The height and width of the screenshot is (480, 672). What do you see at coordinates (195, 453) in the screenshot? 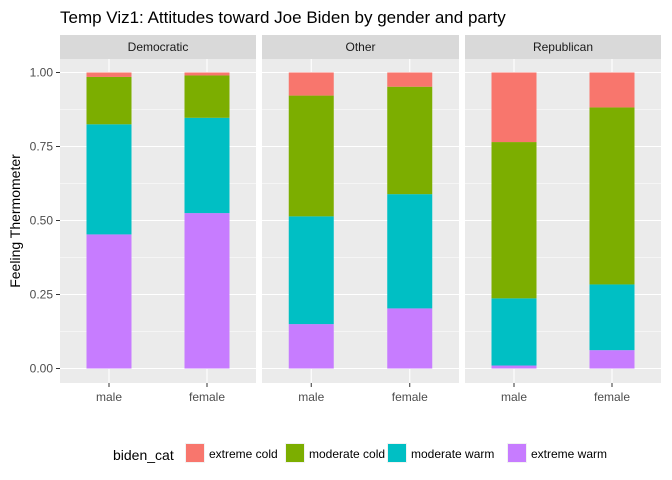
I see `legend-key-extreme-cold` at bounding box center [195, 453].